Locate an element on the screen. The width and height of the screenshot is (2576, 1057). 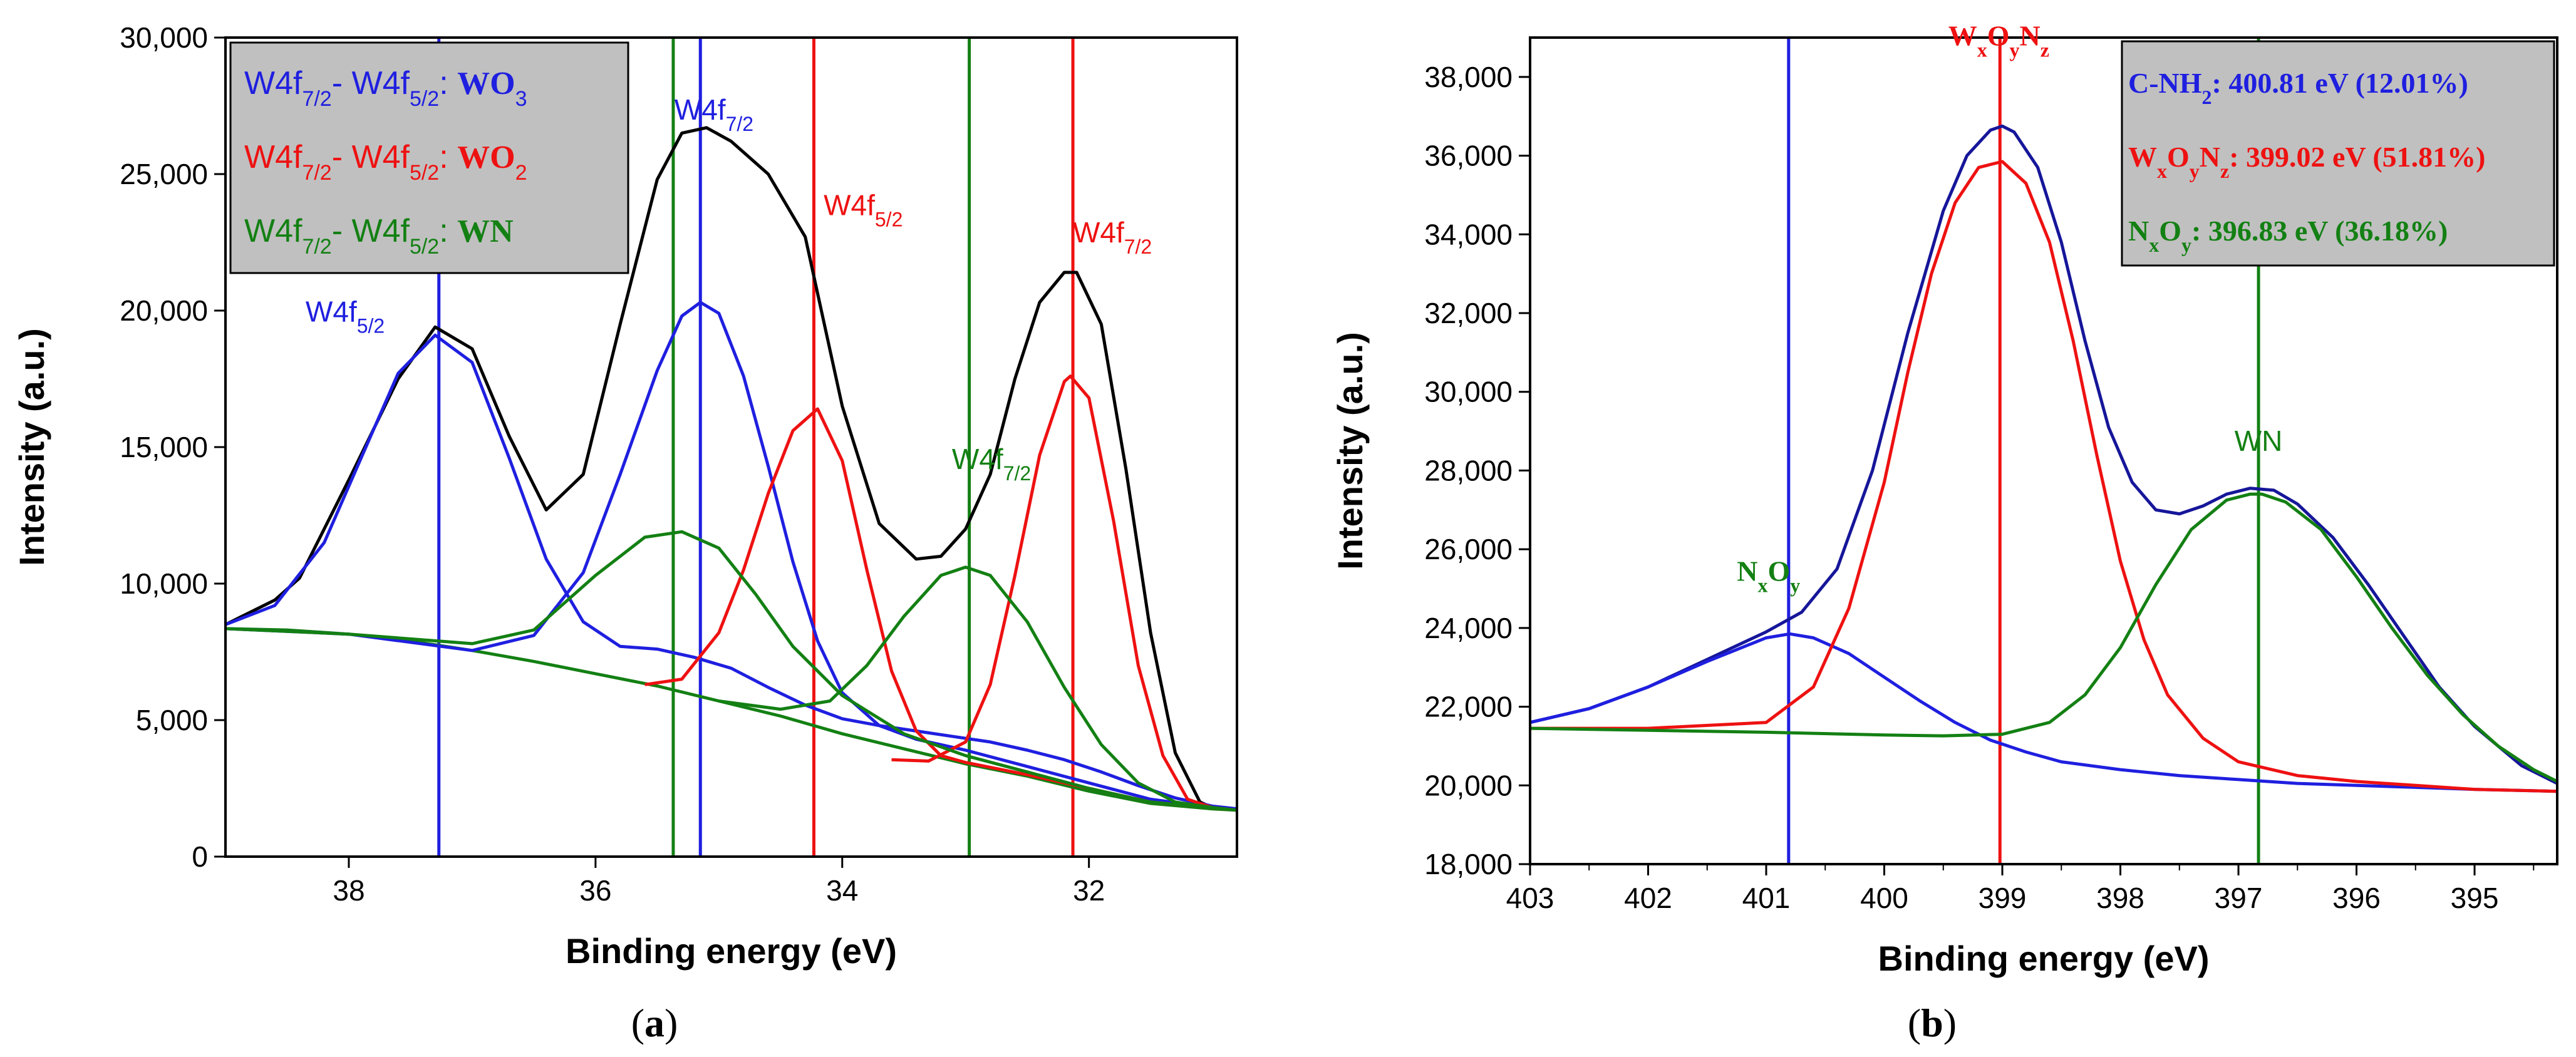
panel-caption: (a) is located at coordinates (654, 1023).